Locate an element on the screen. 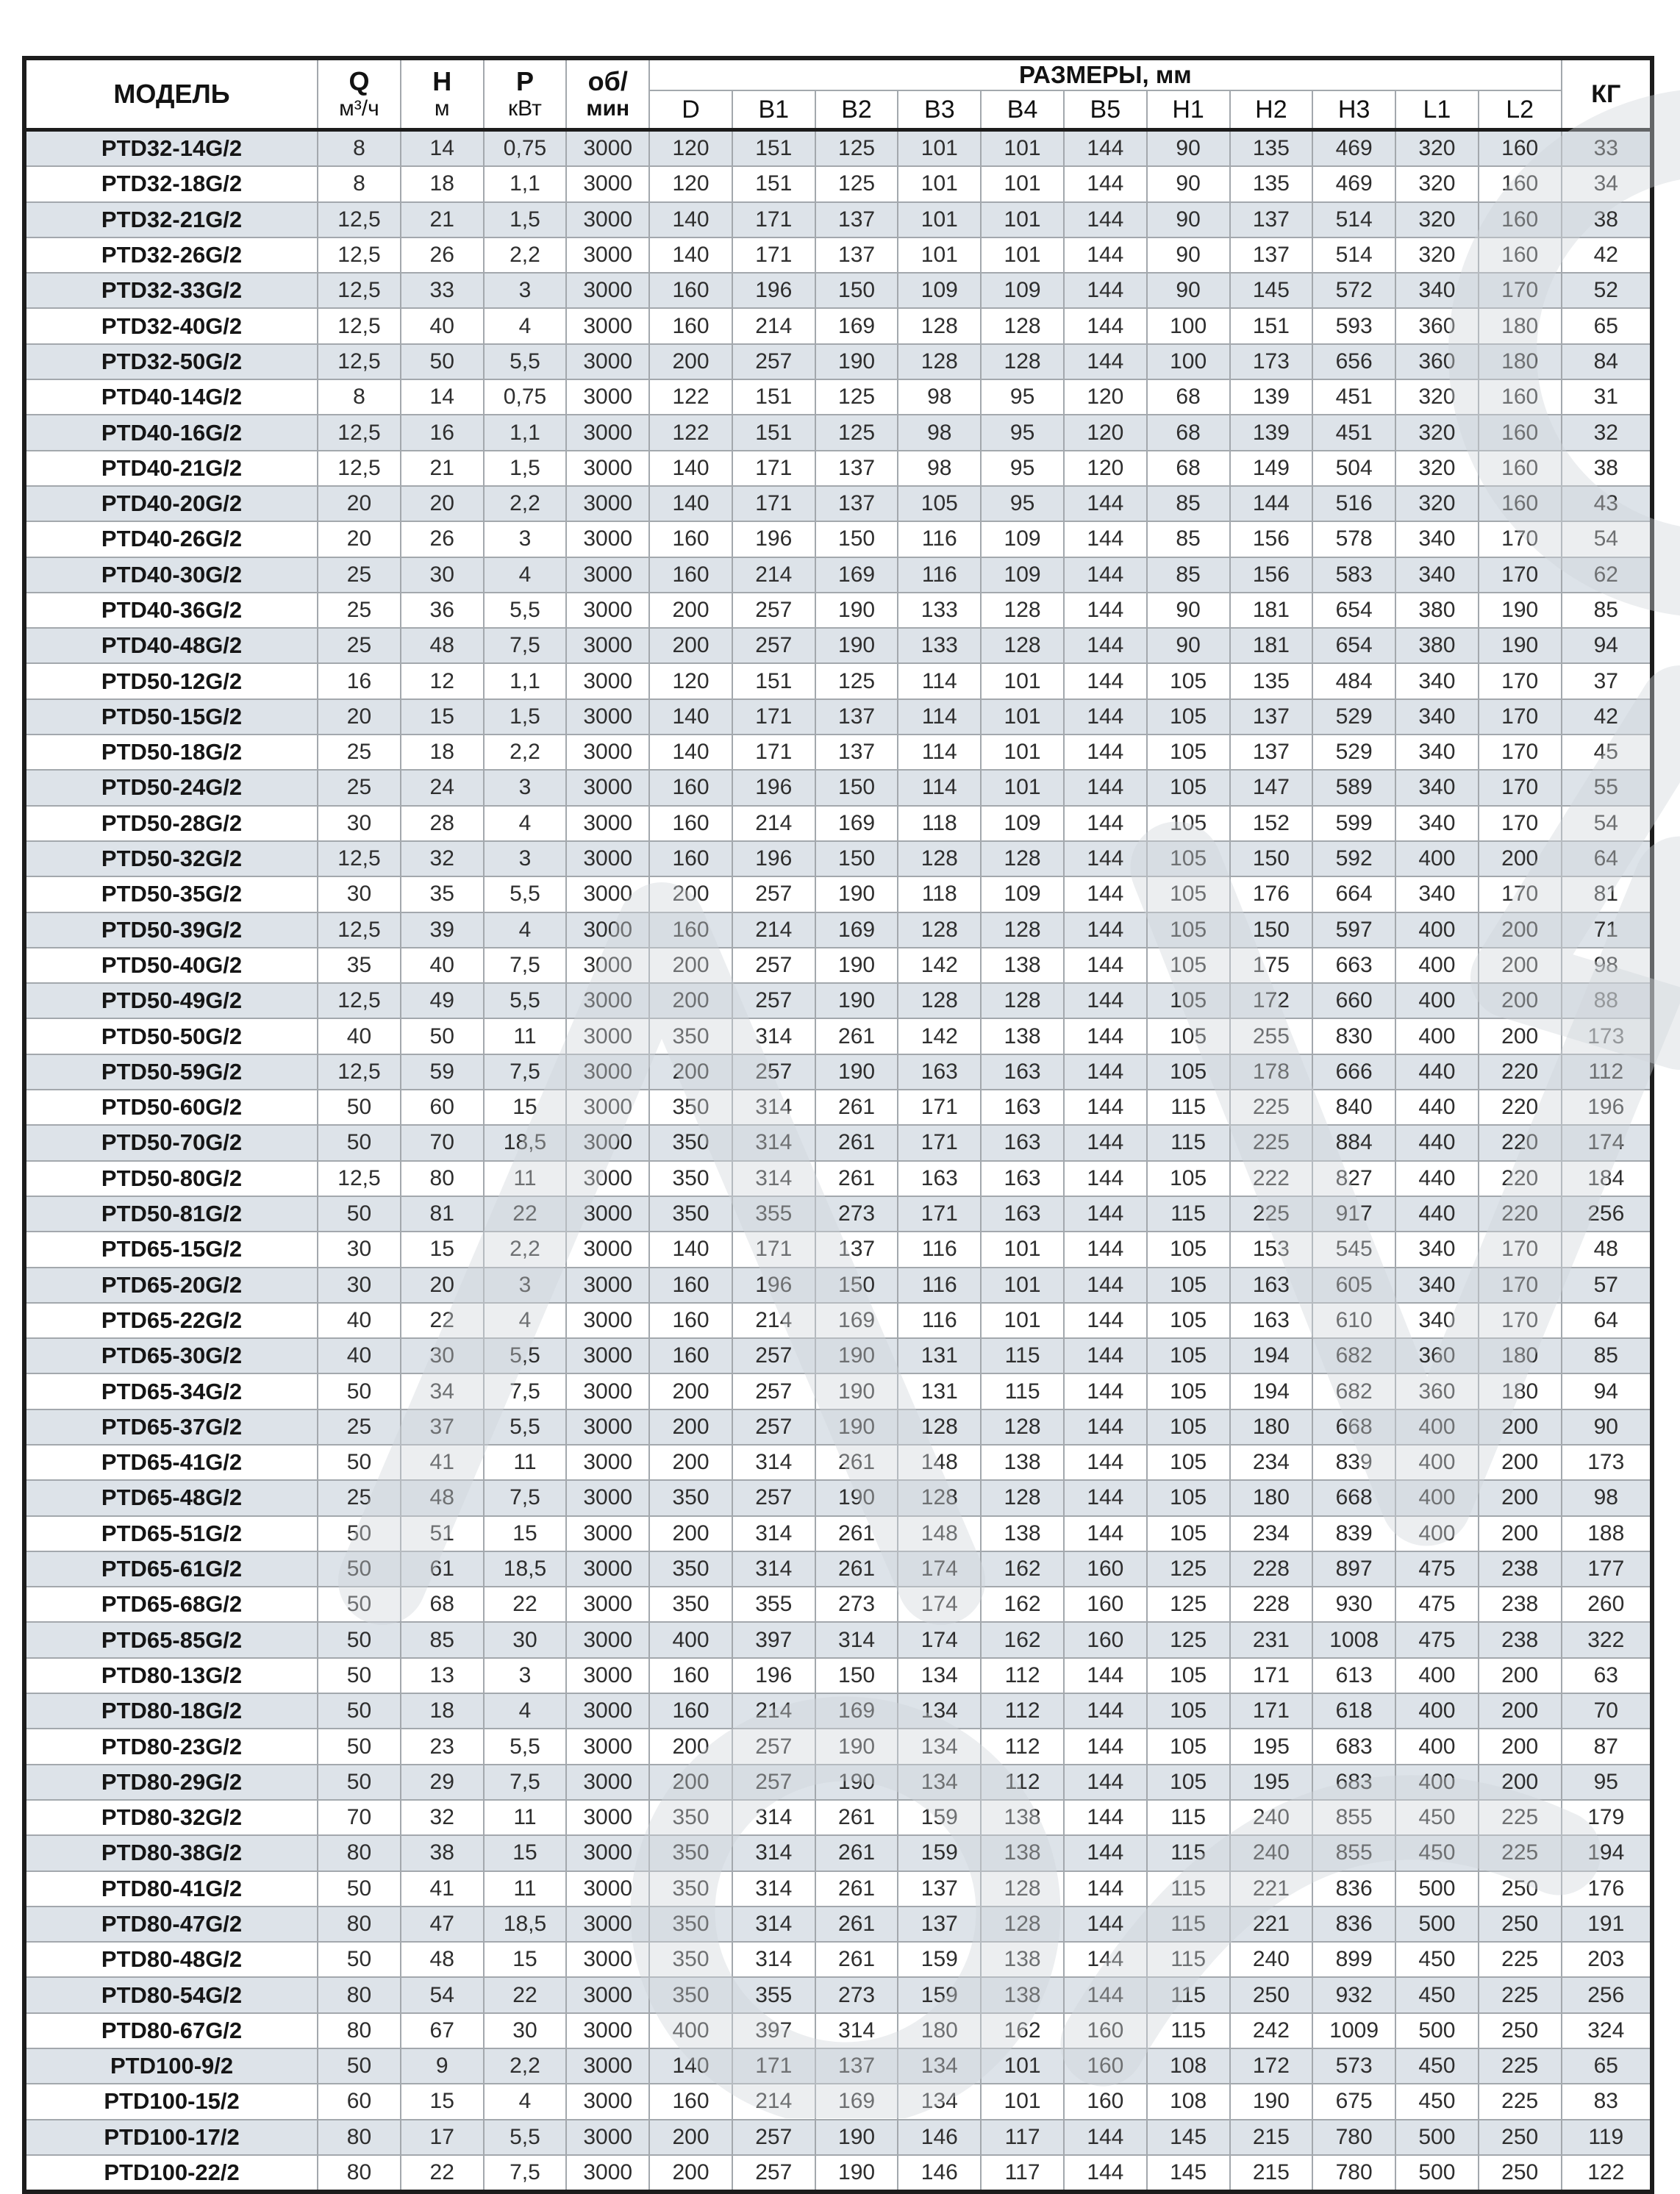 The height and width of the screenshot is (2194, 1680). dims-group-header: РАЗМЕРЫ, мм is located at coordinates (1105, 74).